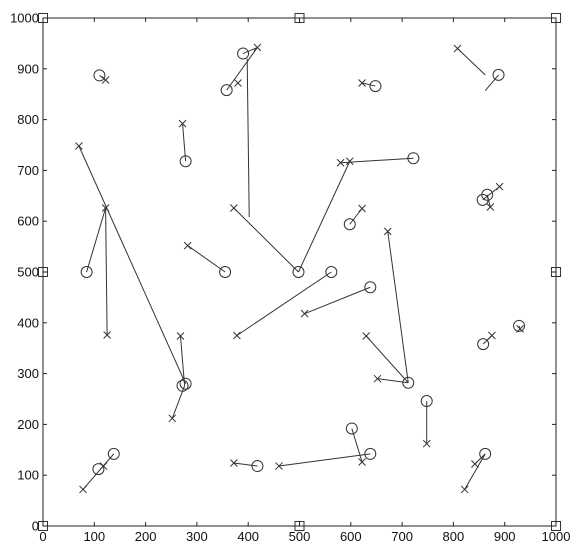 The width and height of the screenshot is (572, 545). I want to click on x-tick-label: 500, so click(300, 536).